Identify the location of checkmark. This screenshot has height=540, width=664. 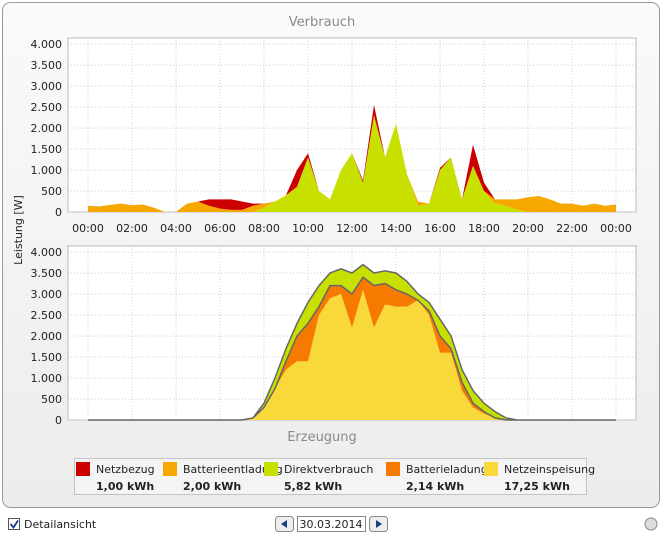
(14, 525).